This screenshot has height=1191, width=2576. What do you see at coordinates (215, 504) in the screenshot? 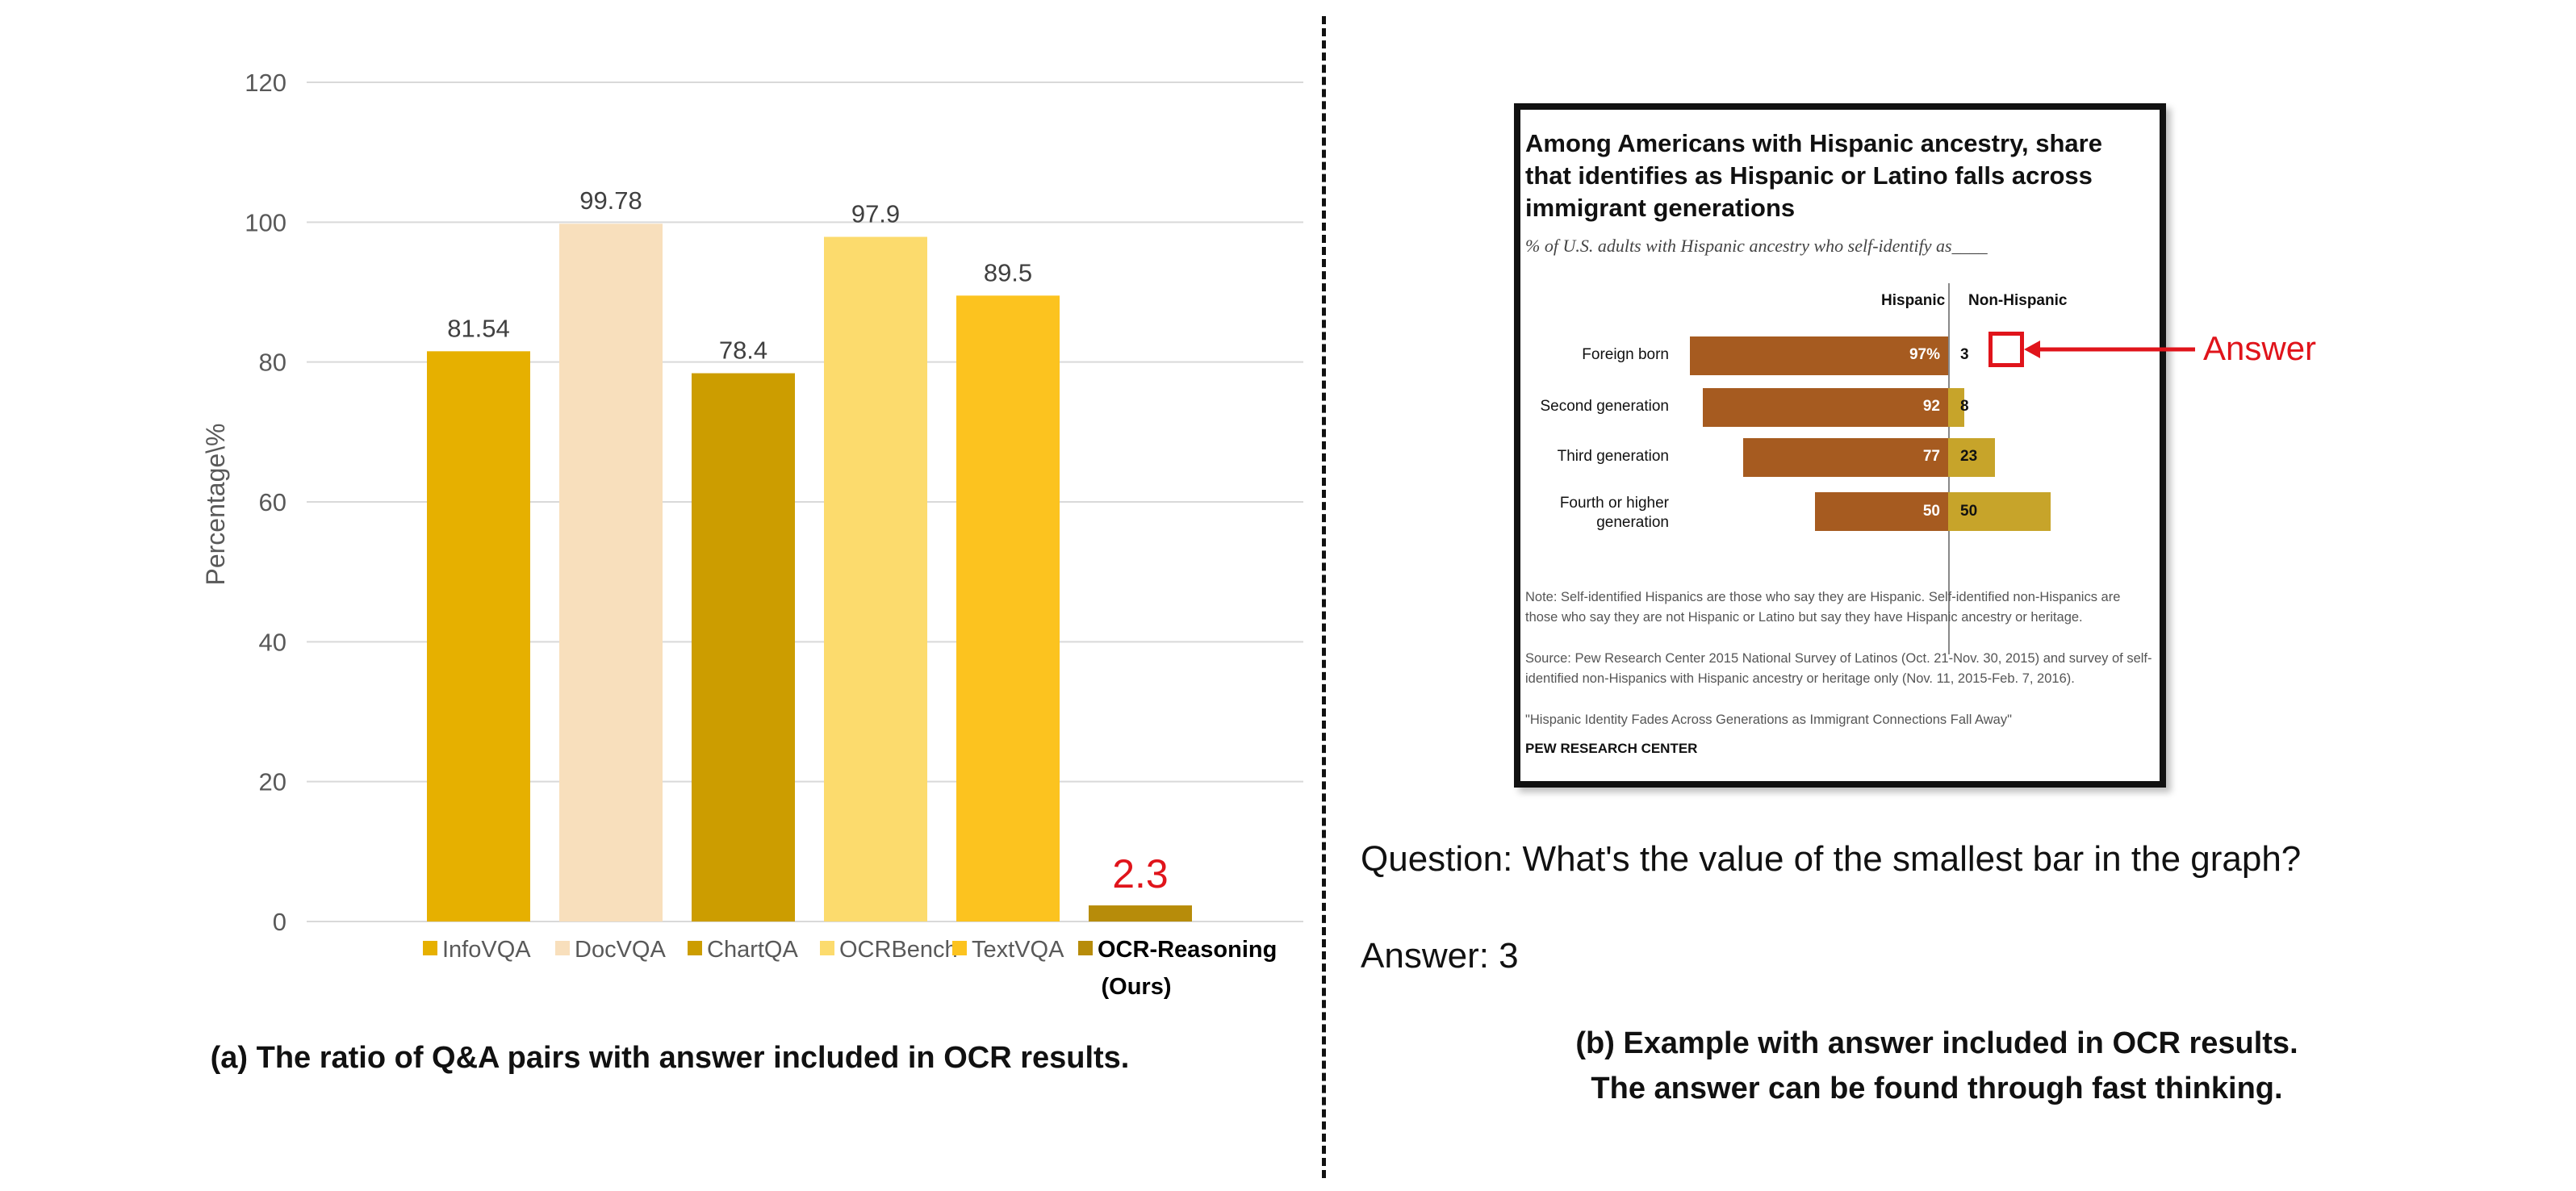
I see `y-axis-label: Percentage\%` at bounding box center [215, 504].